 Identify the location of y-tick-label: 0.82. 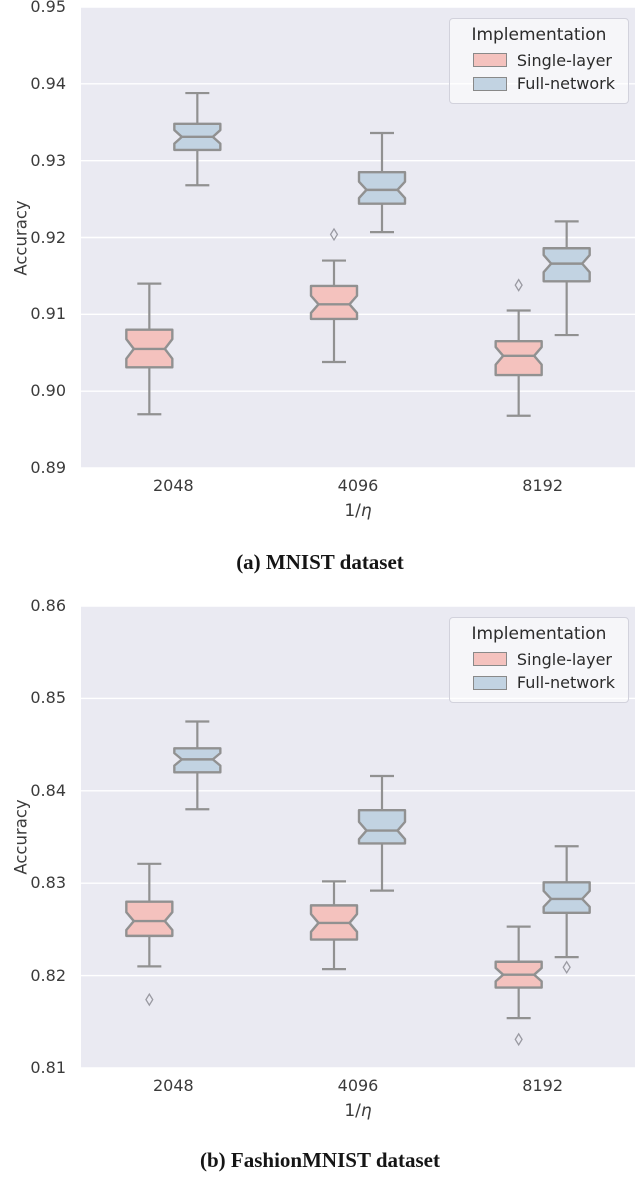
(48, 975).